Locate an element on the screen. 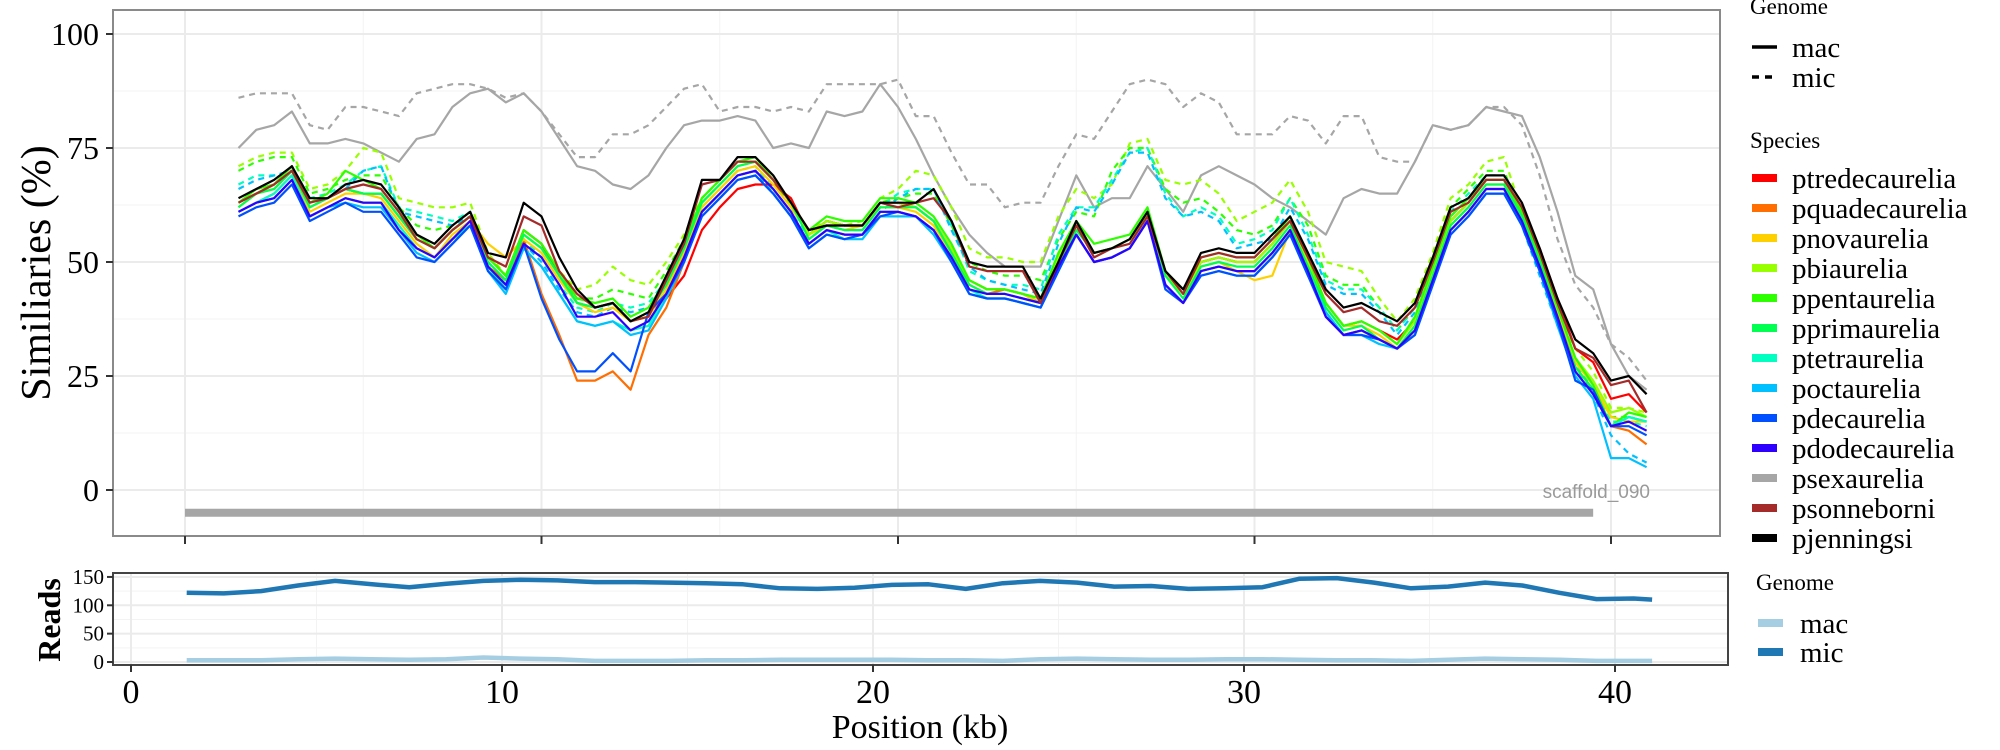 Image resolution: width=2000 pixels, height=750 pixels. legend-label-ptredecaurelia: ptredecaurelia is located at coordinates (1874, 179).